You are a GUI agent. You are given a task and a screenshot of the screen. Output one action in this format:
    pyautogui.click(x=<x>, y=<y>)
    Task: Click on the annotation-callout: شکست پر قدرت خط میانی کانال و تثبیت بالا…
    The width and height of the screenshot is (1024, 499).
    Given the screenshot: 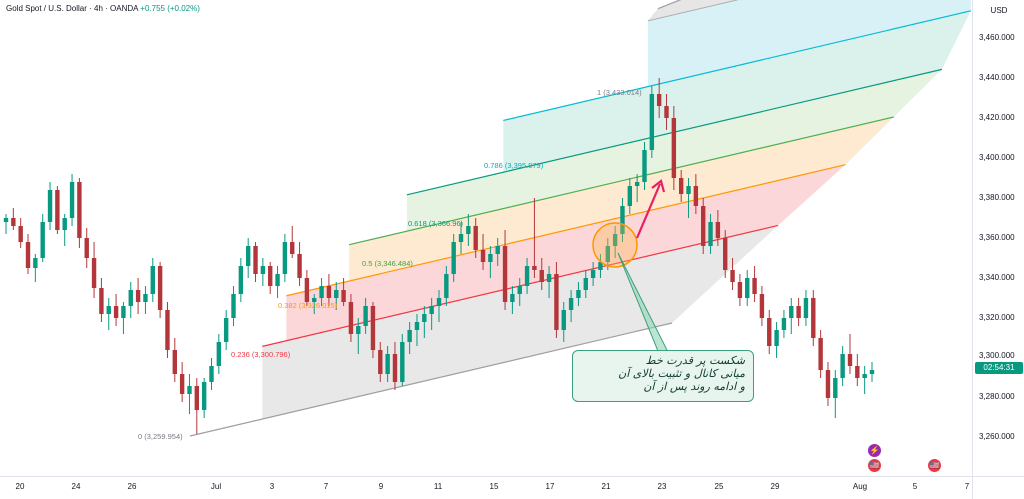 What is the action you would take?
    pyautogui.click(x=663, y=376)
    